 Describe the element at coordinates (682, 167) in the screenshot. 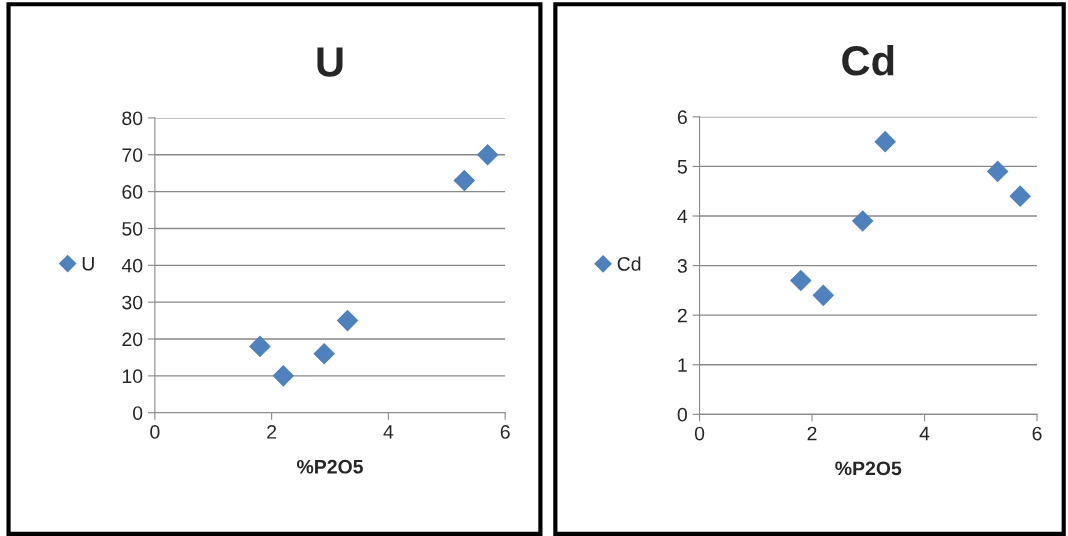

I see `y-tick-label: 5` at that location.